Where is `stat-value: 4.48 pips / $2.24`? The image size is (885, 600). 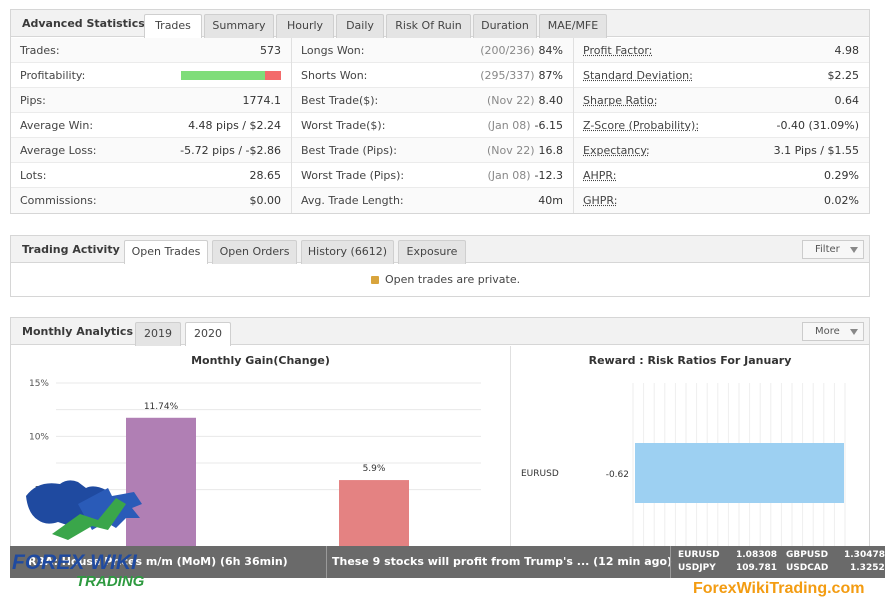 stat-value: 4.48 pips / $2.24 is located at coordinates (234, 125).